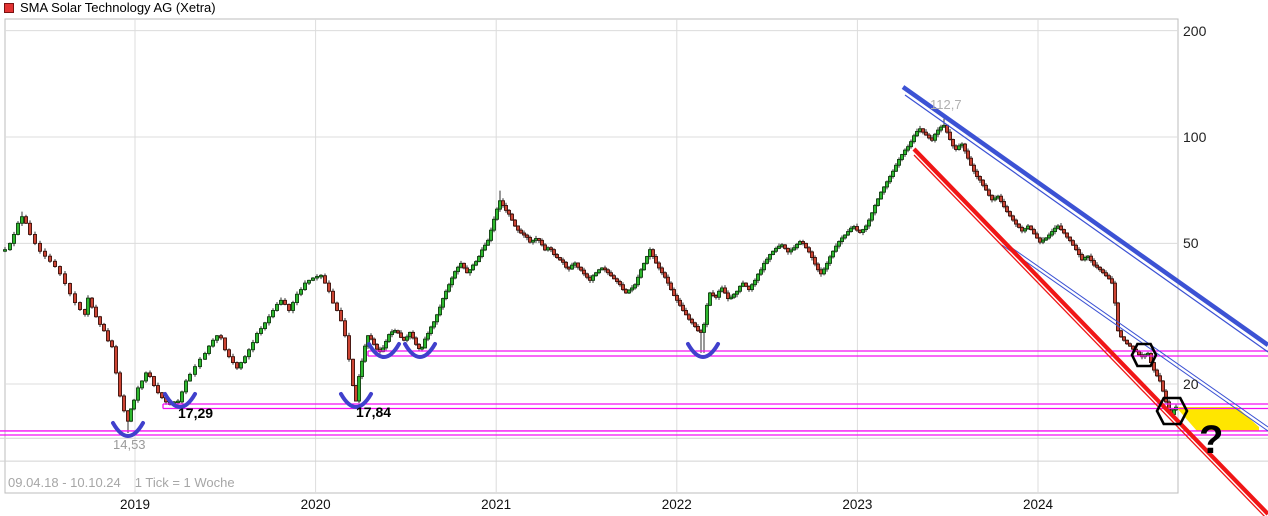  Describe the element at coordinates (196, 413) in the screenshot. I see `price-annotation-low_17_29: 17,29` at that location.